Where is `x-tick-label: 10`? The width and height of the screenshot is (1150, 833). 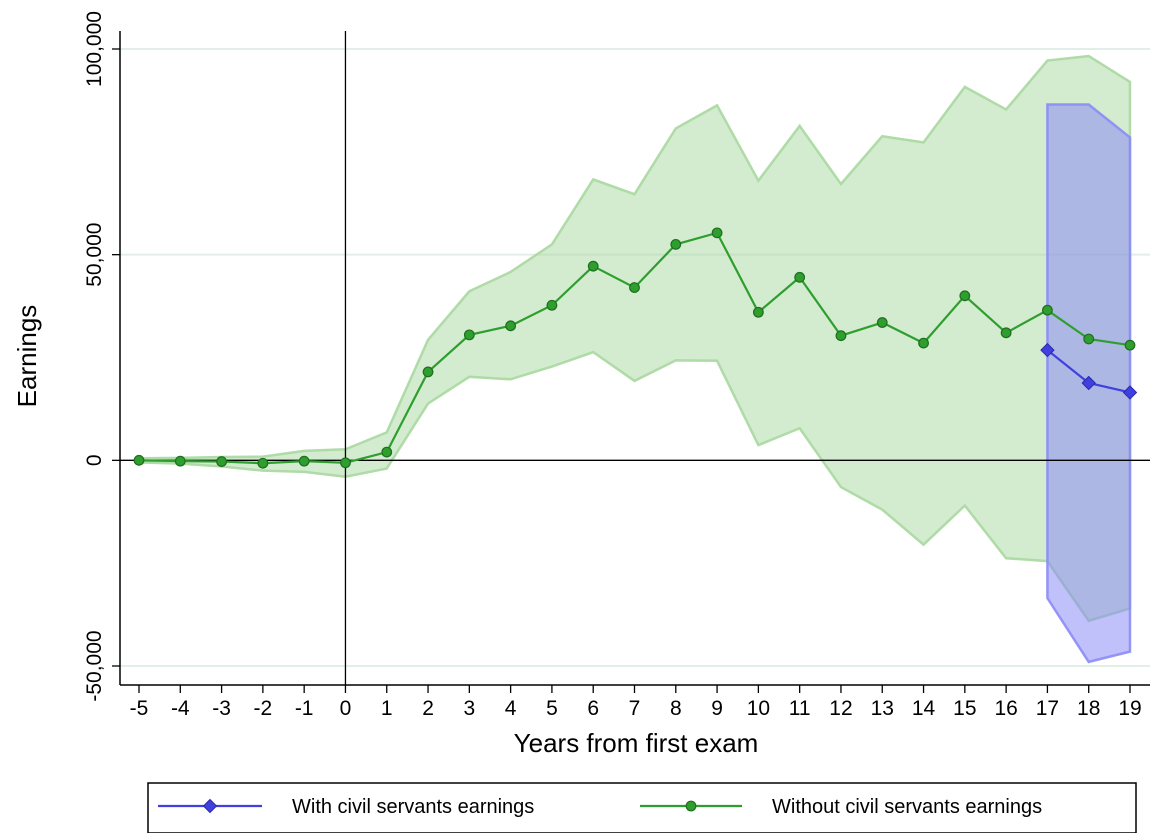 x-tick-label: 10 is located at coordinates (758, 708).